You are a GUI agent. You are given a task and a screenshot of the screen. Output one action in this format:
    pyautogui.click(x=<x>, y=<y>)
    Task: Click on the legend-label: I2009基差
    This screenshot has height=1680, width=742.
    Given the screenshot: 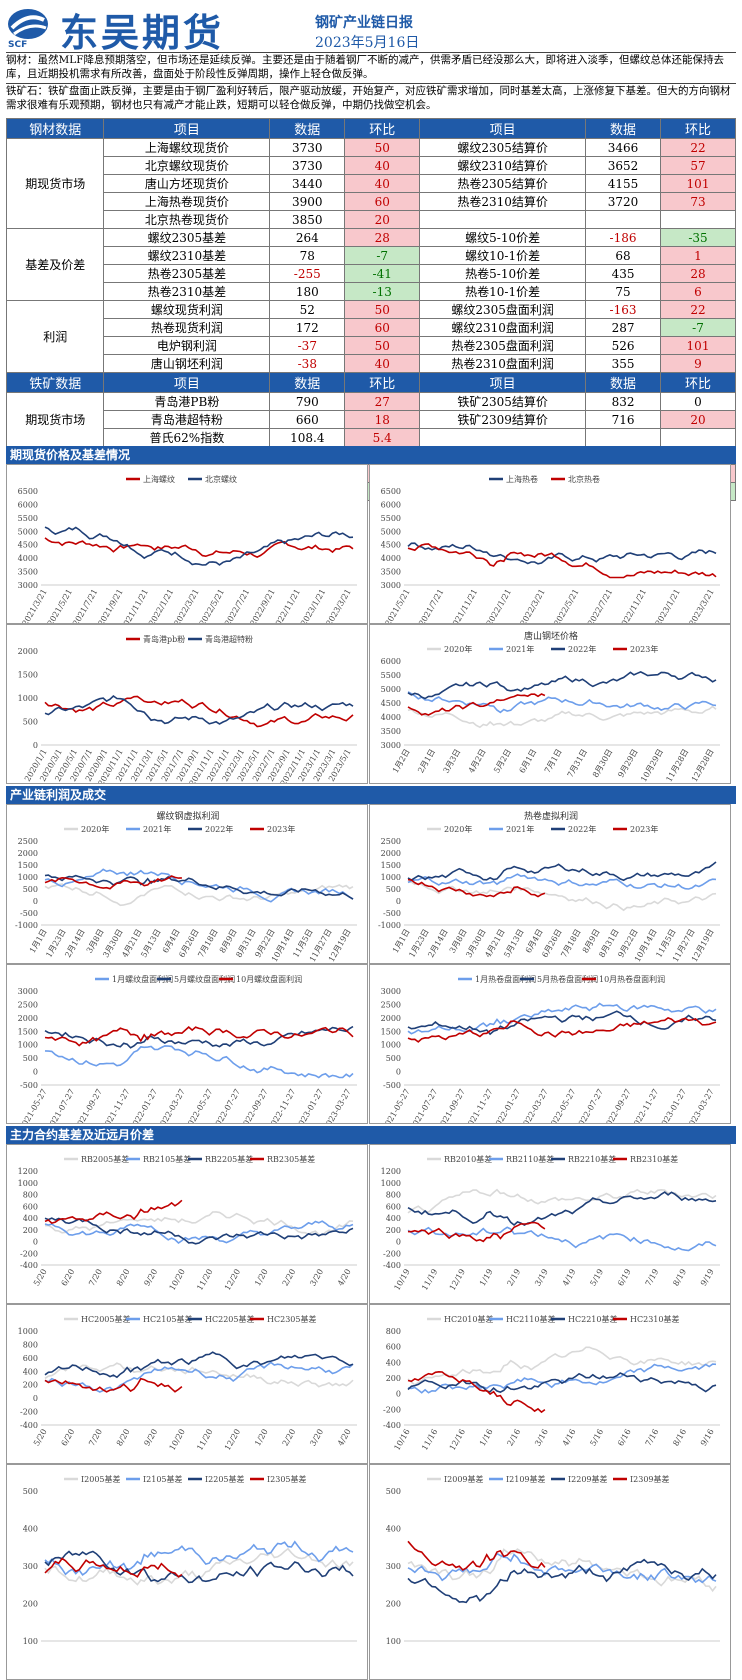 What is the action you would take?
    pyautogui.click(x=464, y=1479)
    